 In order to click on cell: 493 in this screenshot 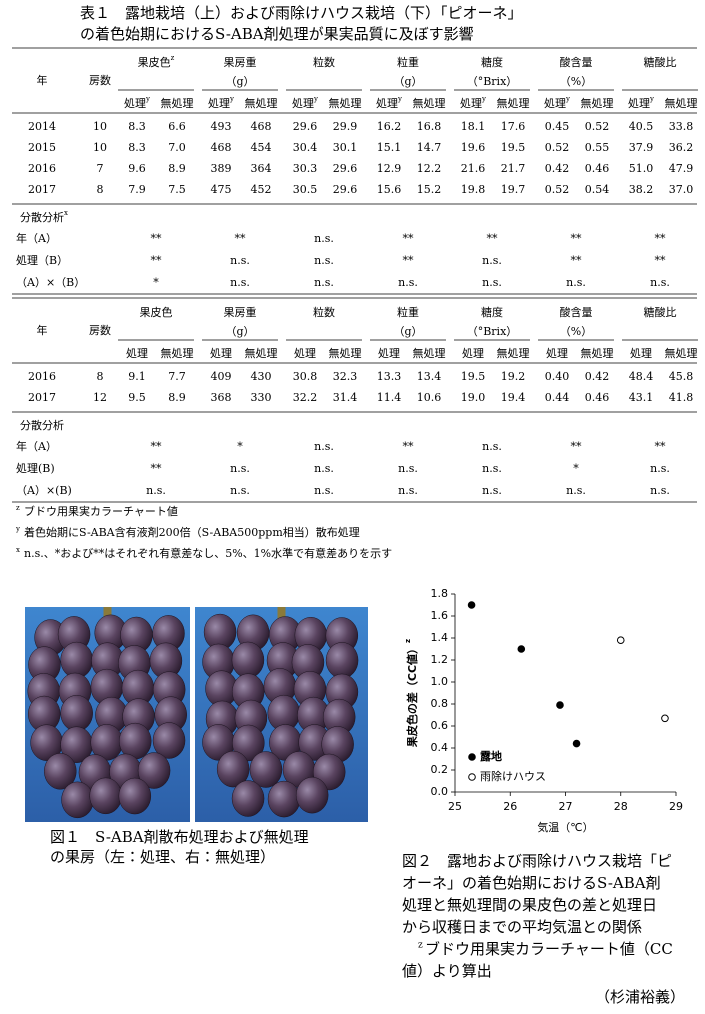, I will do `click(221, 126)`.